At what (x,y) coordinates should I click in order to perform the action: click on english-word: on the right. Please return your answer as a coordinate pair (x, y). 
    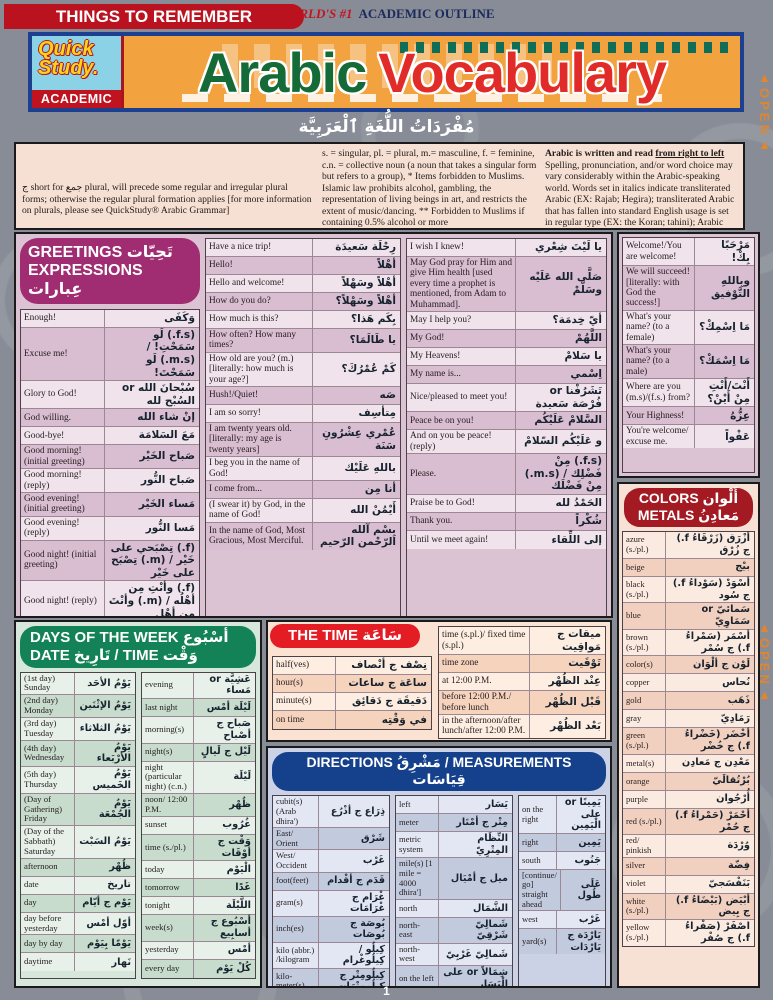
    Looking at the image, I should click on (538, 814).